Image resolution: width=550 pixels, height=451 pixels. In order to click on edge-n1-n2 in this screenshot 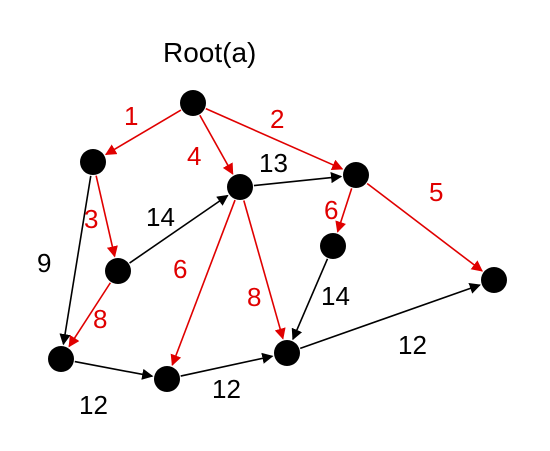, I will do `click(75, 260)`.